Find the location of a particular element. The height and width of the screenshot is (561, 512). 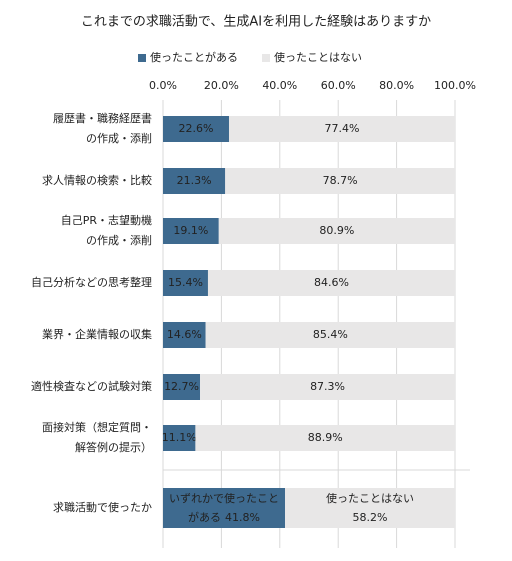

value-label: 80.9% is located at coordinates (336, 230).